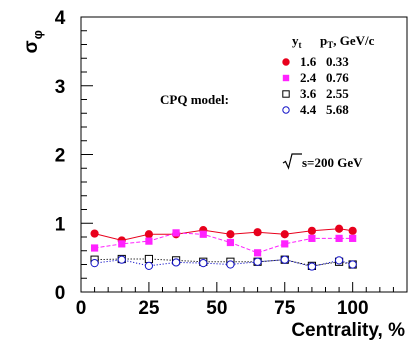 Image resolution: width=415 pixels, height=345 pixels. Describe the element at coordinates (348, 330) in the screenshot. I see `x-axis-title: Centrality, %` at that location.